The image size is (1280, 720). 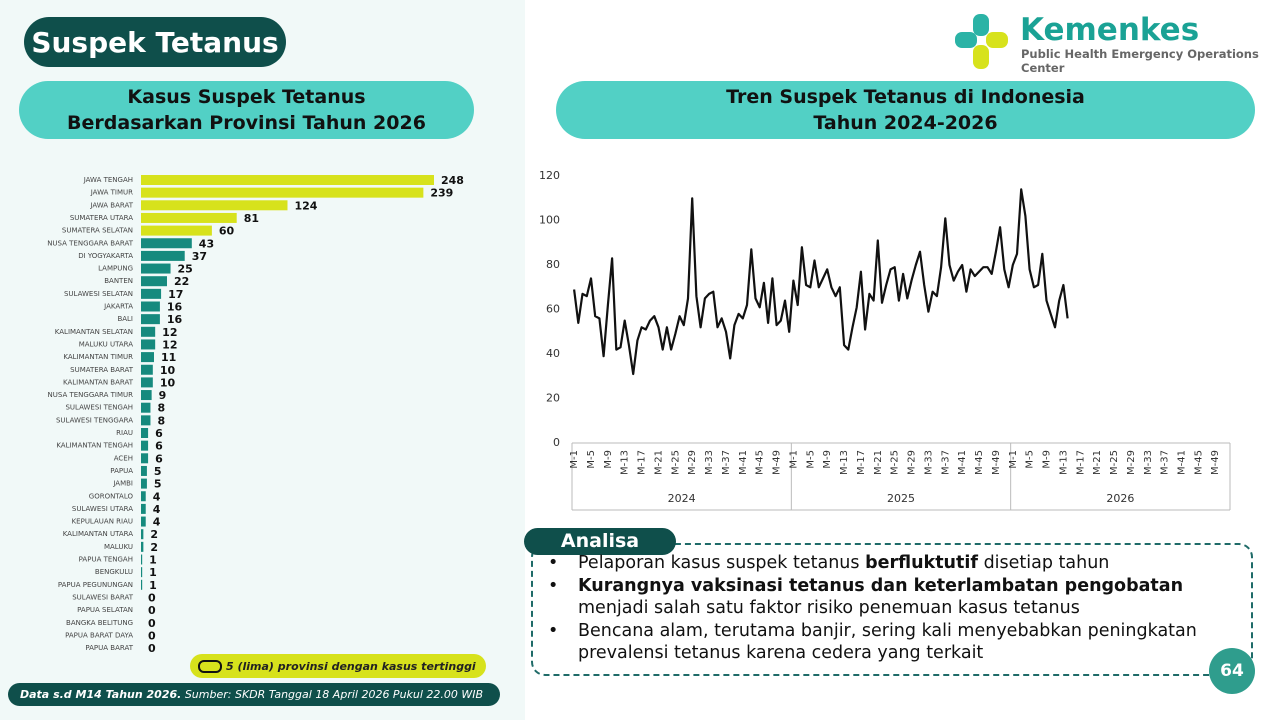 I want to click on analysis-text: Pelaporan kasus suspek tetanus, so click(x=722, y=563).